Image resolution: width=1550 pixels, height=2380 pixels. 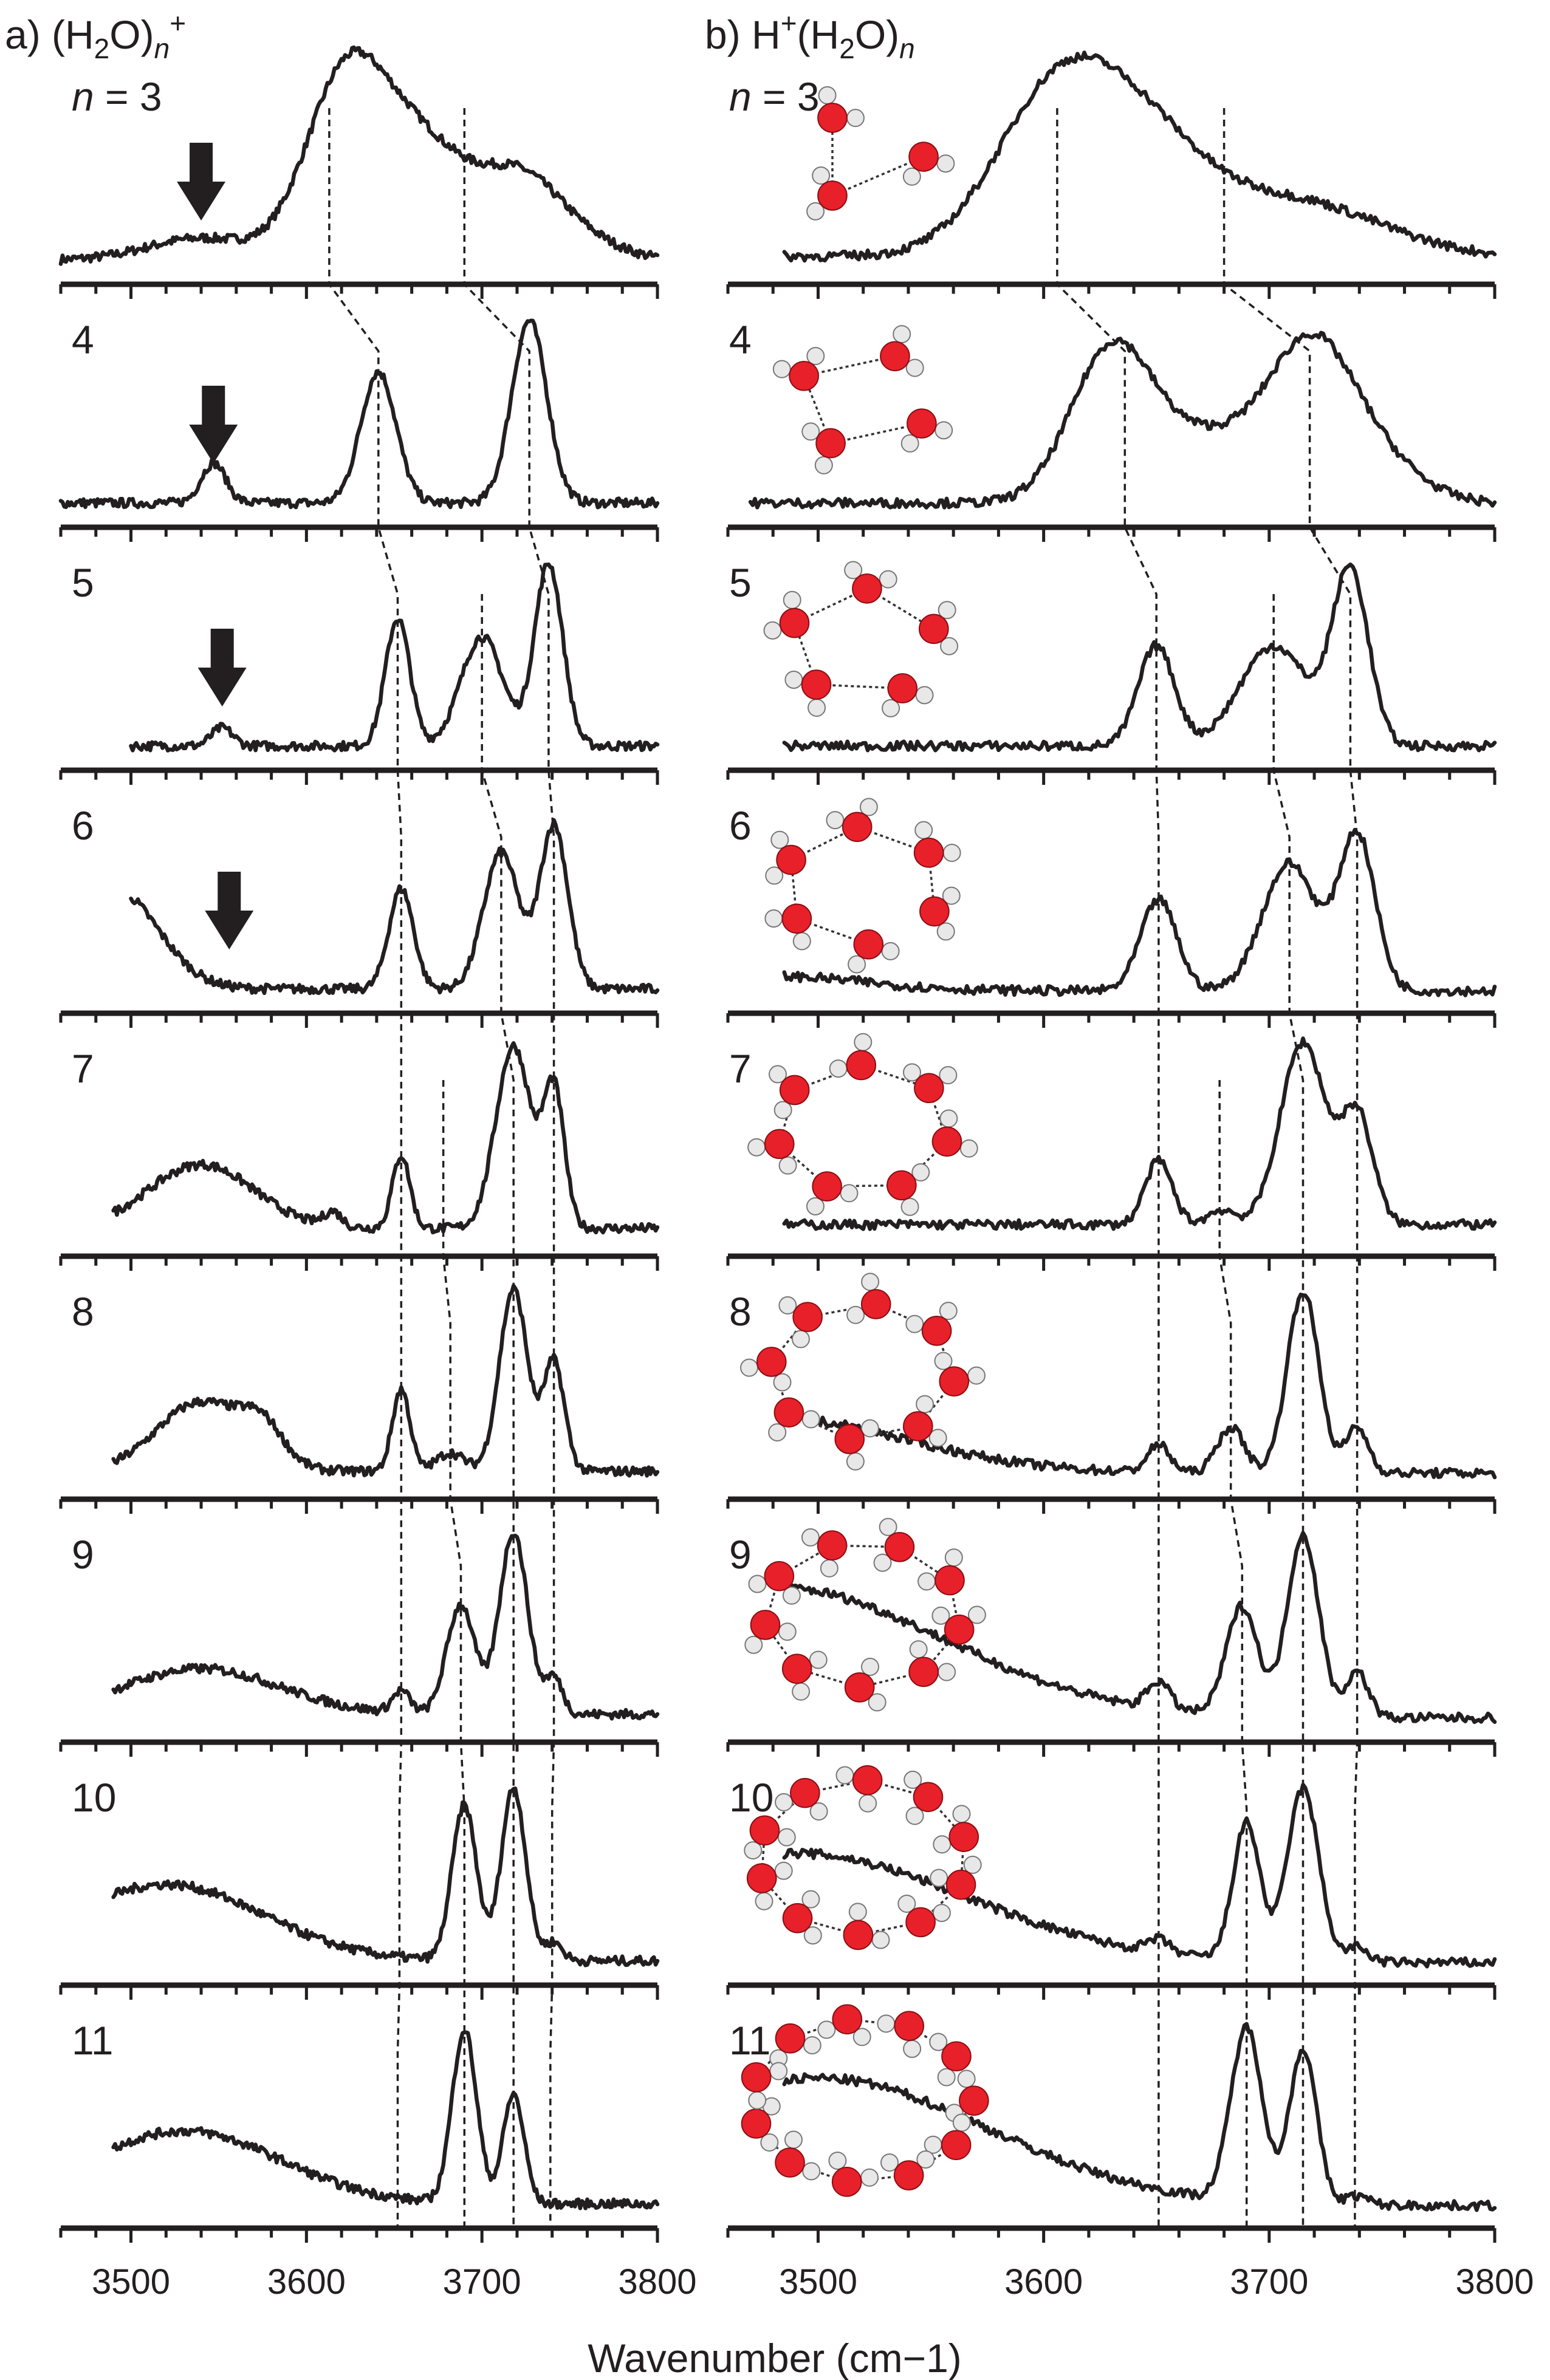 I want to click on cluster-size-label: 5, so click(x=741, y=582).